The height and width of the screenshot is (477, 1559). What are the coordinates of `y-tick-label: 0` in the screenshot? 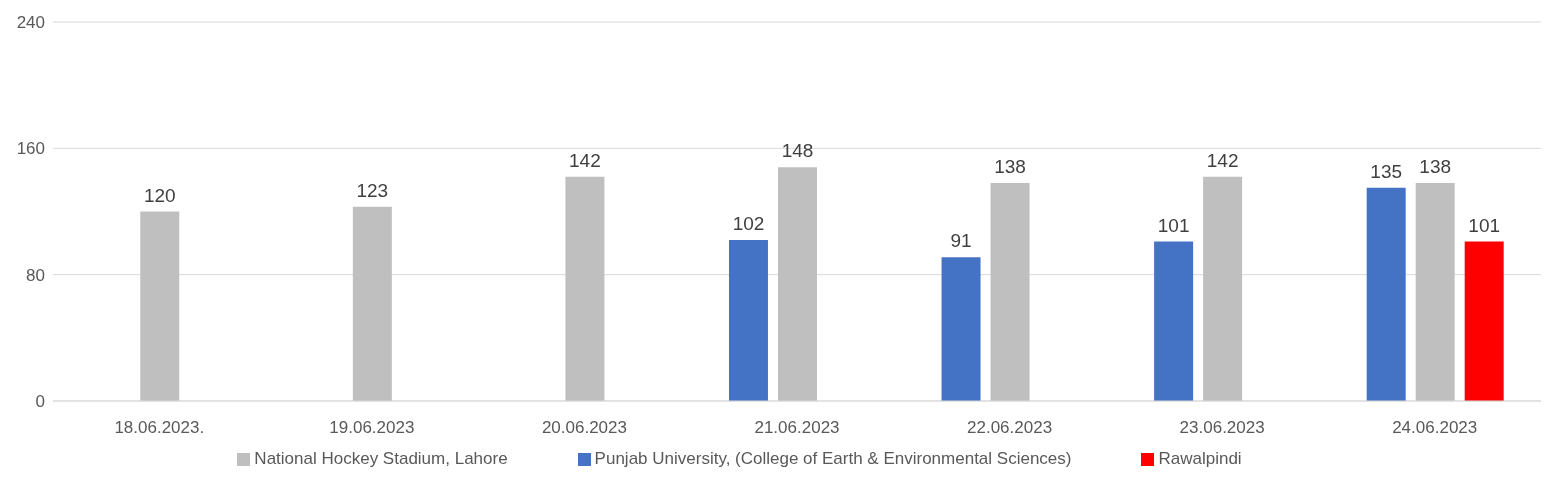 It's located at (40, 402).